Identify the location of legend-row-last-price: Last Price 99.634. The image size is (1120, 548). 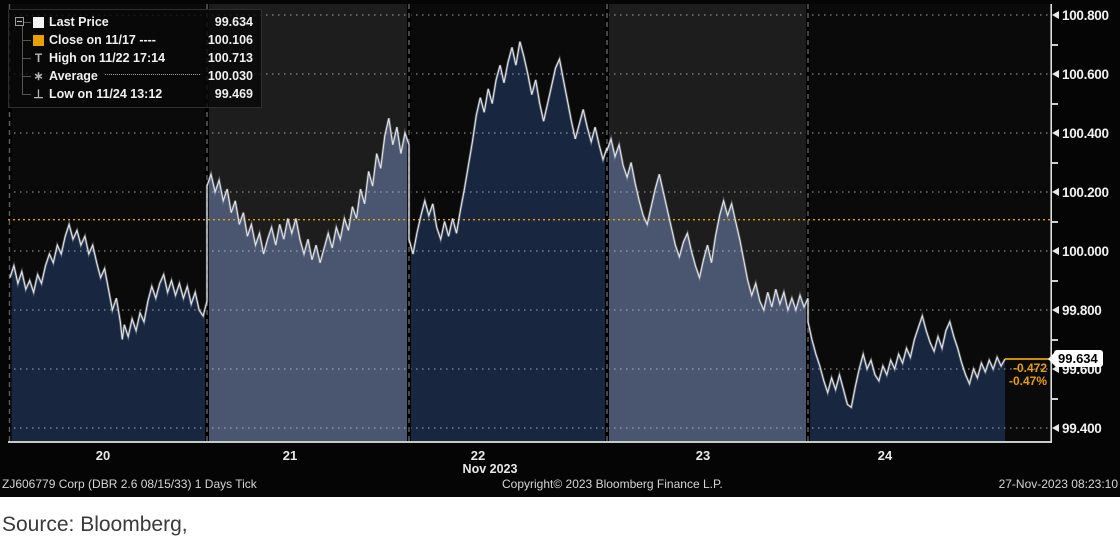
(134, 22).